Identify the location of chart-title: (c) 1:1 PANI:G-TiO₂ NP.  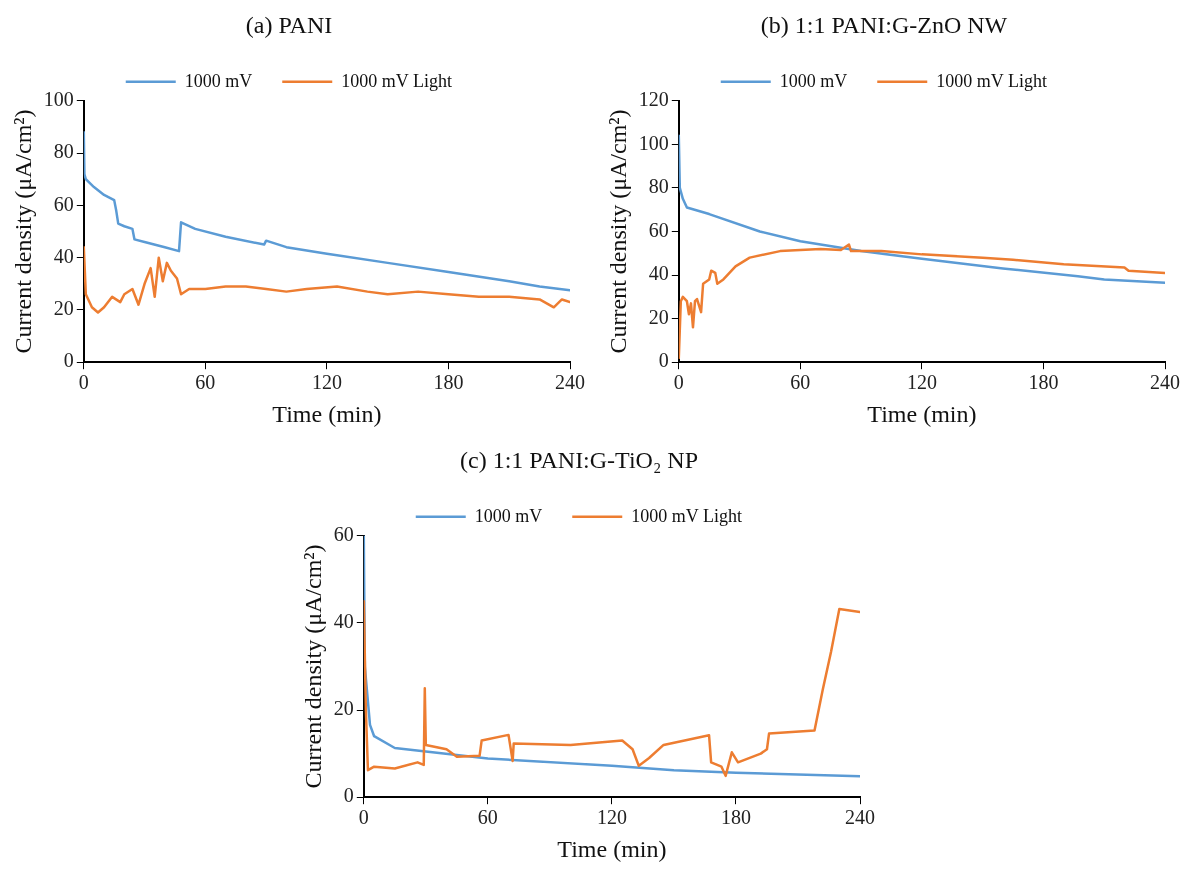
(579, 459).